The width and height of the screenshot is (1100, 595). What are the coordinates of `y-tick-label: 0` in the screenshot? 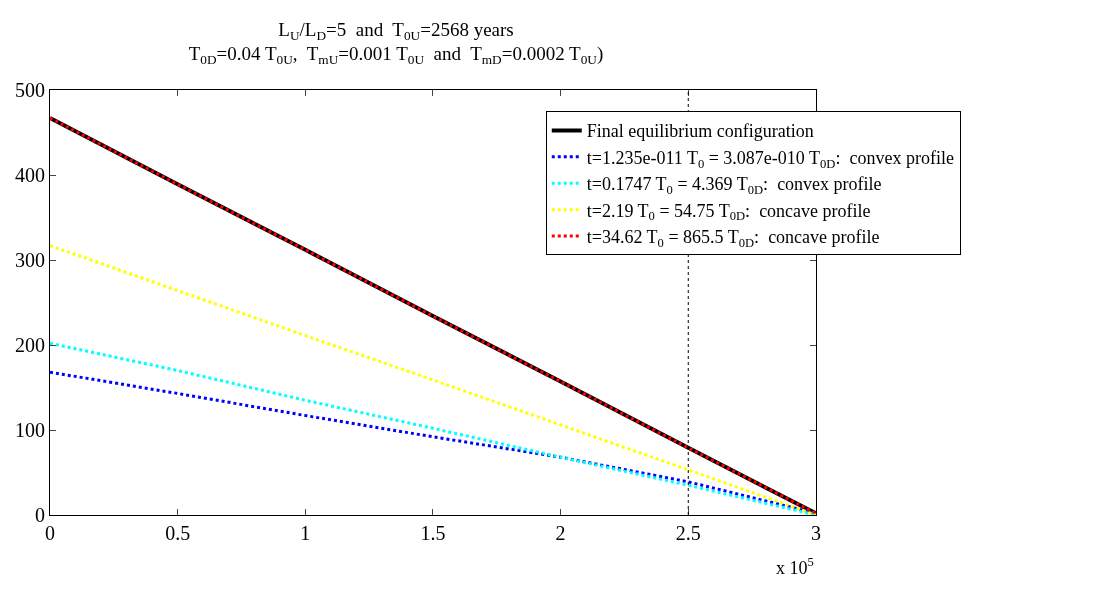 It's located at (40, 515).